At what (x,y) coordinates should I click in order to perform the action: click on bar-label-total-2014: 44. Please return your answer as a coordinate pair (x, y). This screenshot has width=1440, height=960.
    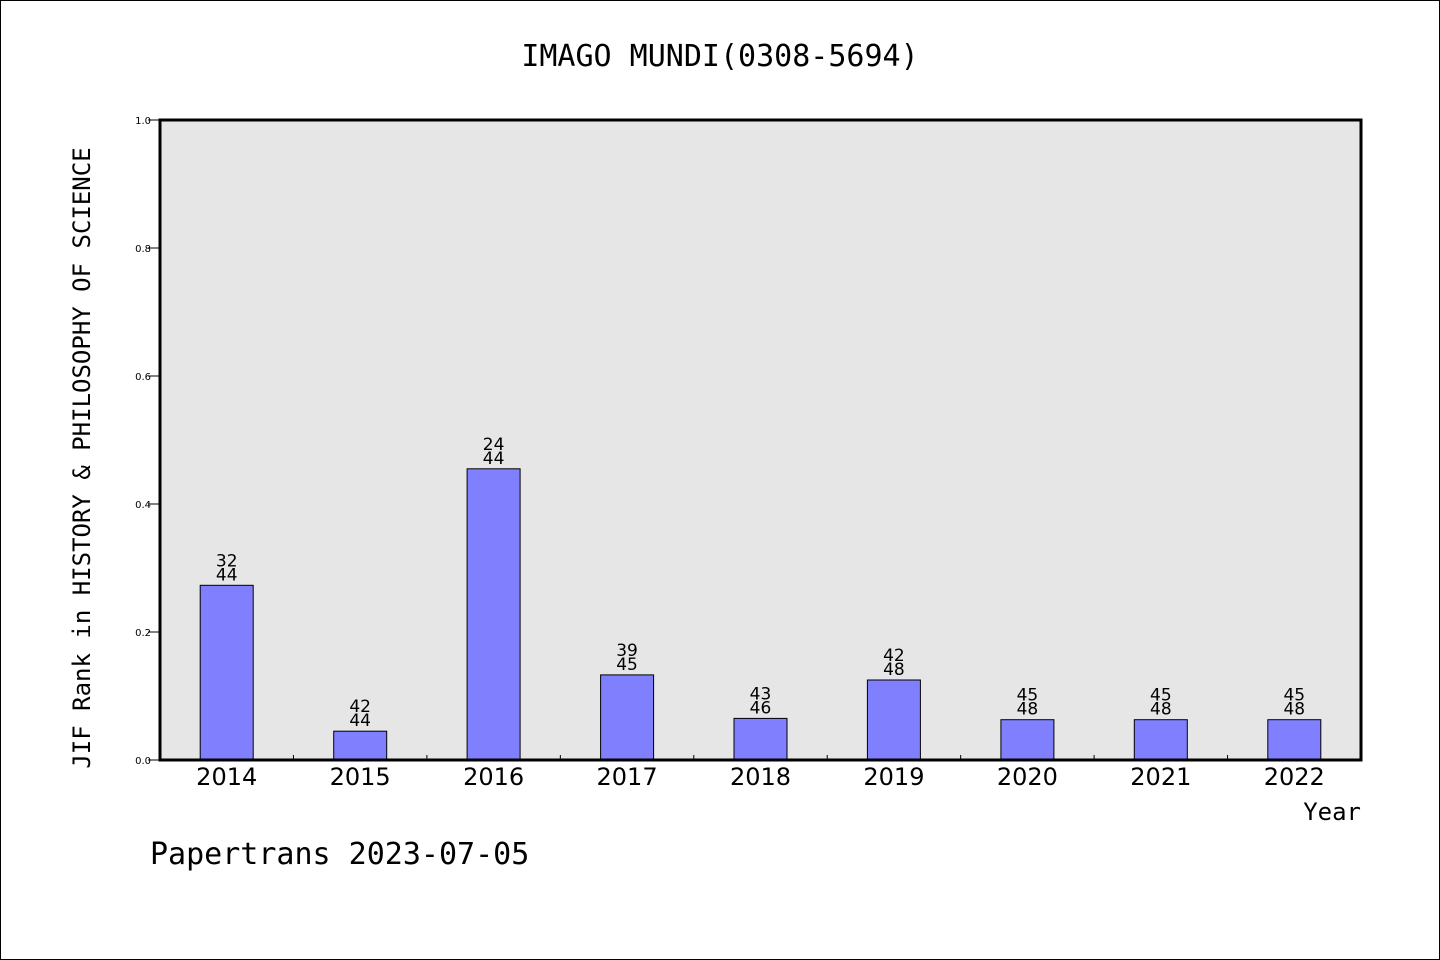
    Looking at the image, I should click on (227, 575).